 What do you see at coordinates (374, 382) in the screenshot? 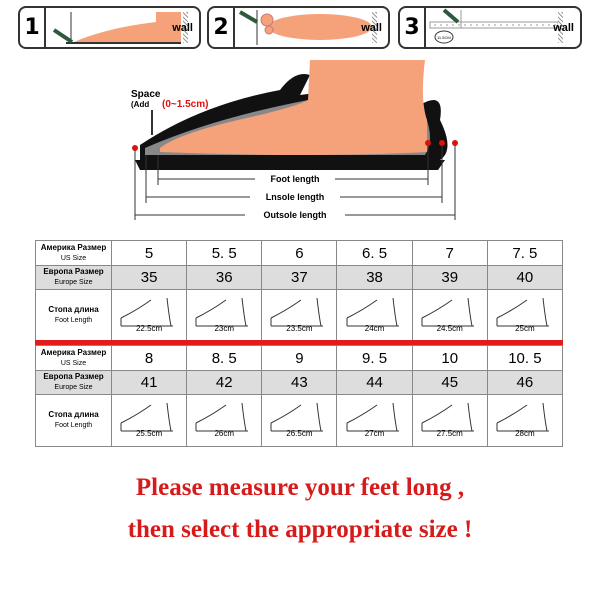
I see `eu-size-cell: 44` at bounding box center [374, 382].